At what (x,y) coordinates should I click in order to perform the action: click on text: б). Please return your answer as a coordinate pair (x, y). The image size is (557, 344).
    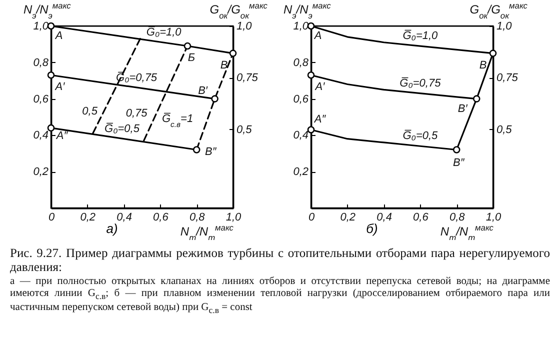
    Looking at the image, I should click on (372, 228).